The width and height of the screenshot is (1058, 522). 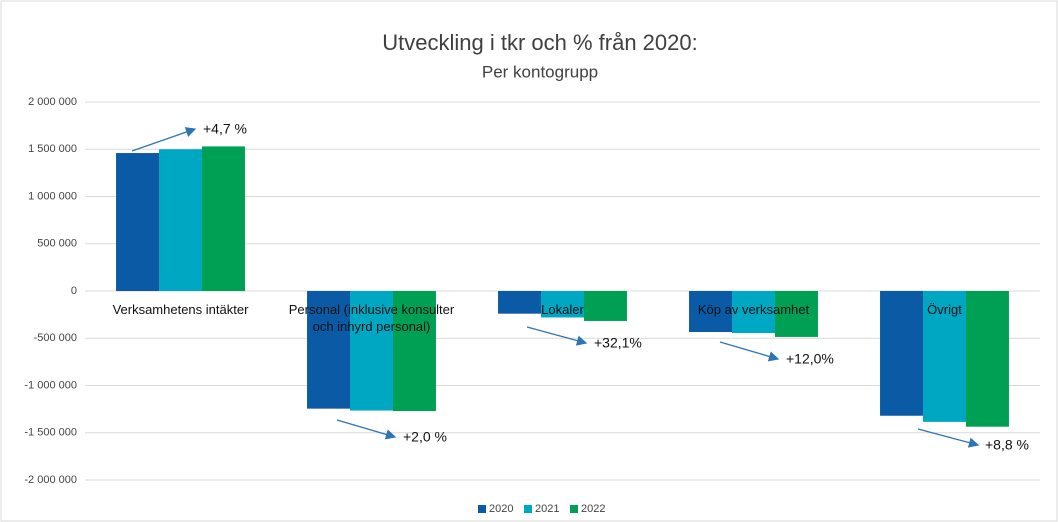 What do you see at coordinates (593, 509) in the screenshot?
I see `legend-label: 2022` at bounding box center [593, 509].